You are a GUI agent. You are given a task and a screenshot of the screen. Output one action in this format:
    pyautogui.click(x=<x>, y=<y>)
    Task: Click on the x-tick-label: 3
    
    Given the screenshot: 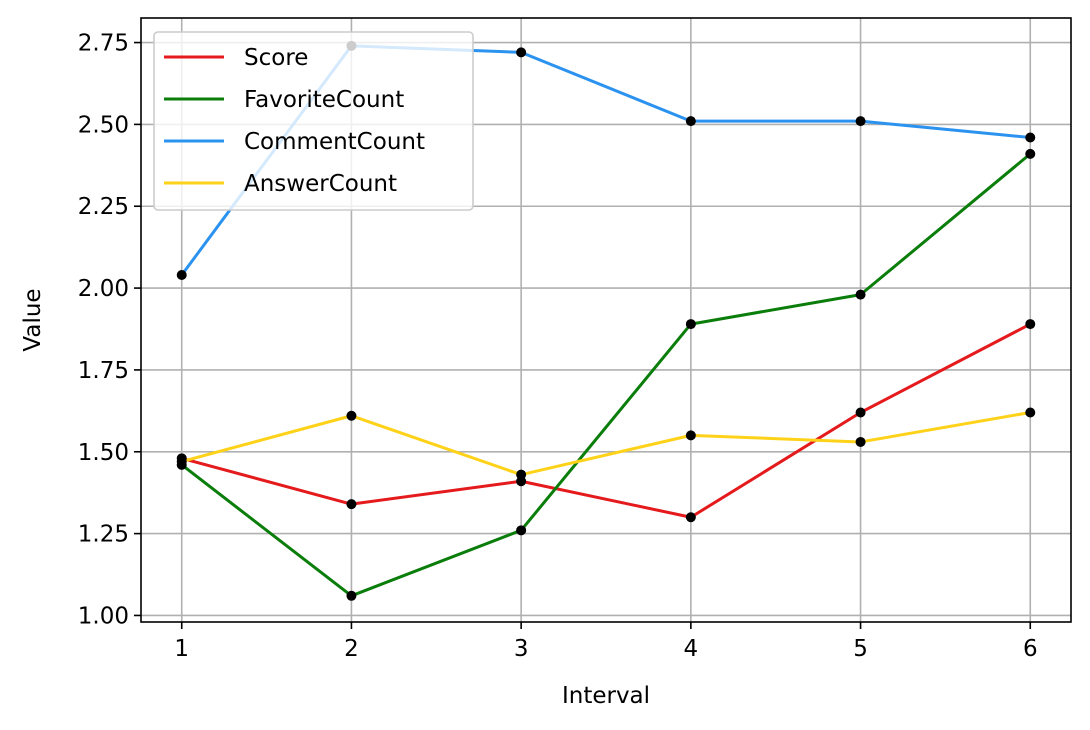 What is the action you would take?
    pyautogui.click(x=521, y=649)
    